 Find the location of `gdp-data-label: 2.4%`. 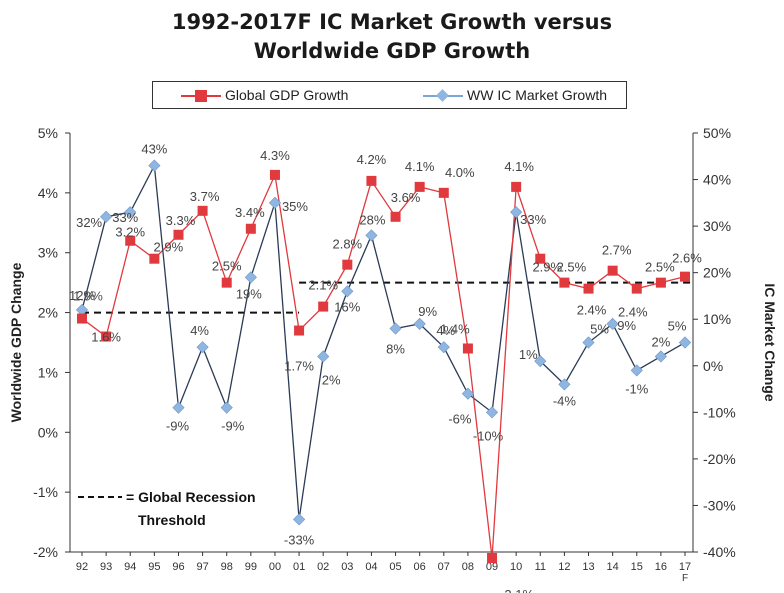

gdp-data-label: 2.4% is located at coordinates (633, 312).